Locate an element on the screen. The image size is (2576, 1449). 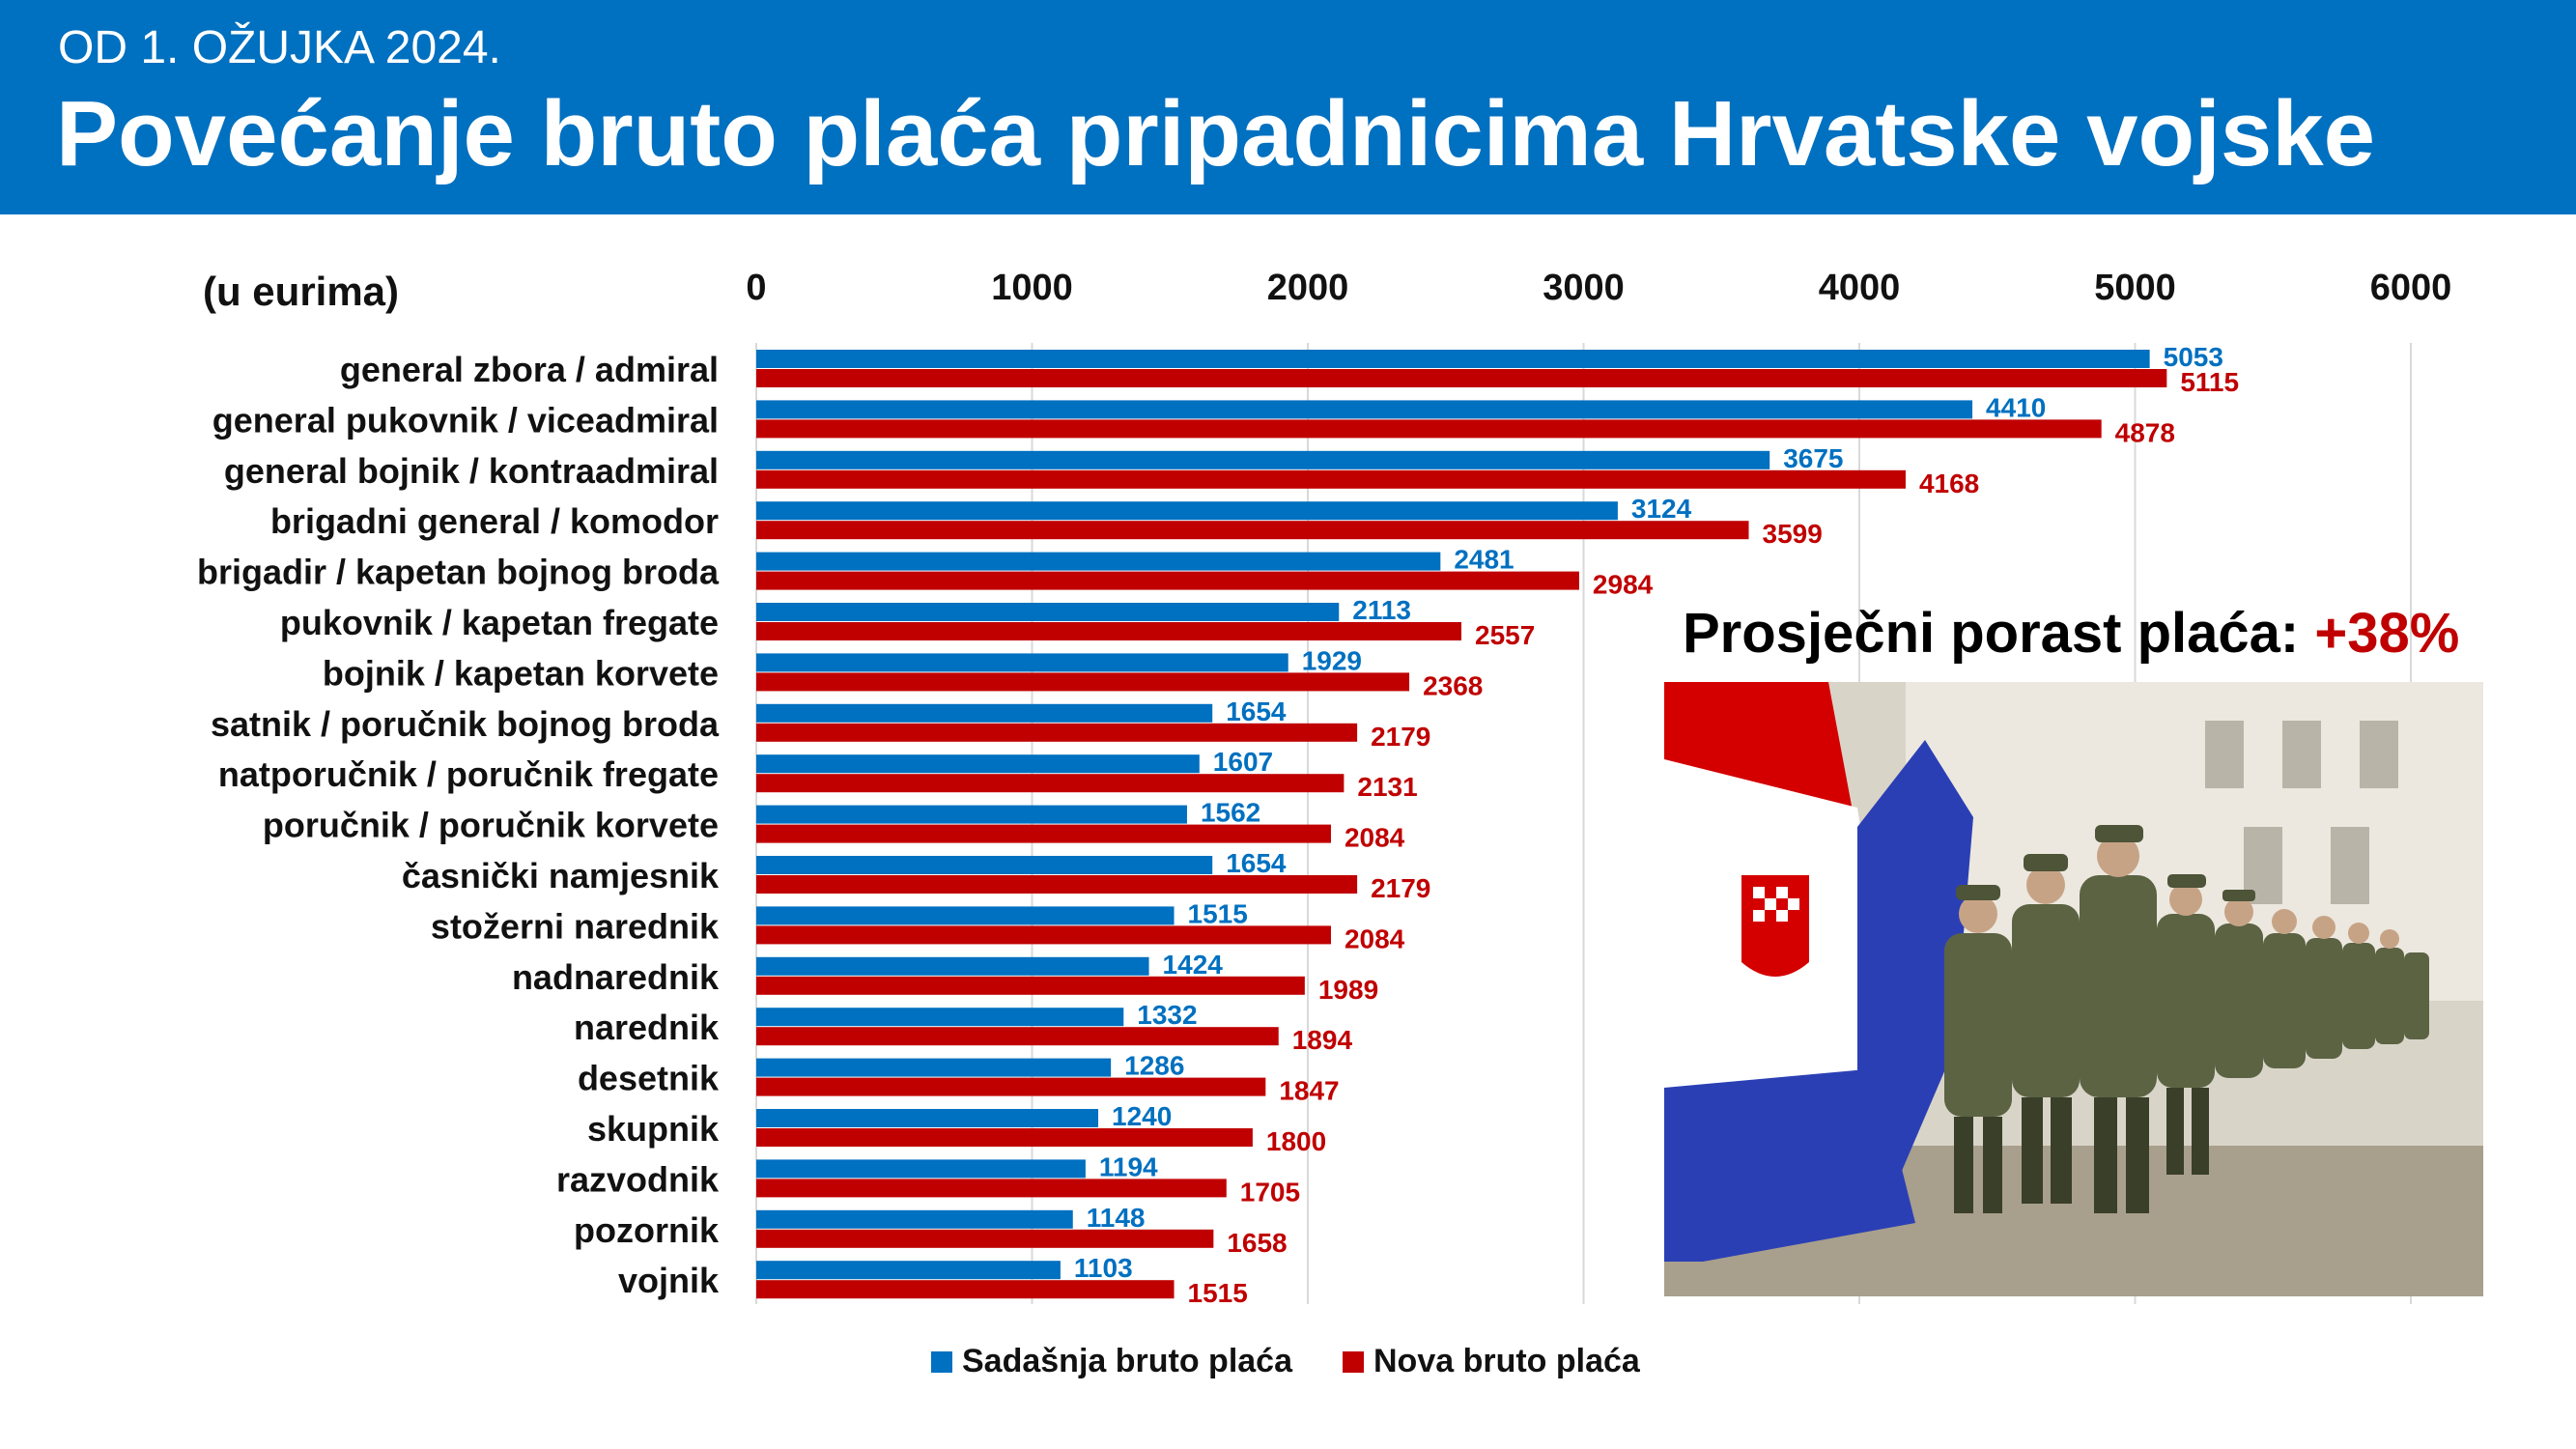
data-label-new: 1658 is located at coordinates (1257, 1243).